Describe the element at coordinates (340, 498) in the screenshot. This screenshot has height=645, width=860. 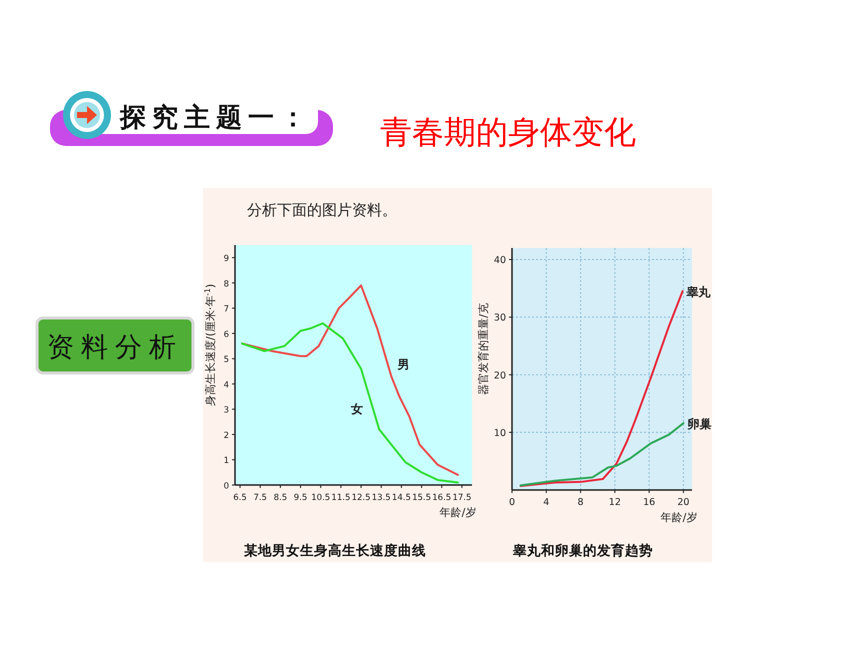
I see `x-tick-label: 11.5` at that location.